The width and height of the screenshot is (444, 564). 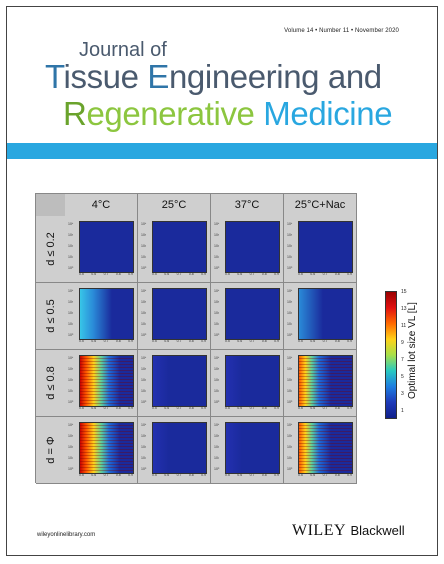 What do you see at coordinates (404, 326) in the screenshot?
I see `colorbar-tick: 11` at bounding box center [404, 326].